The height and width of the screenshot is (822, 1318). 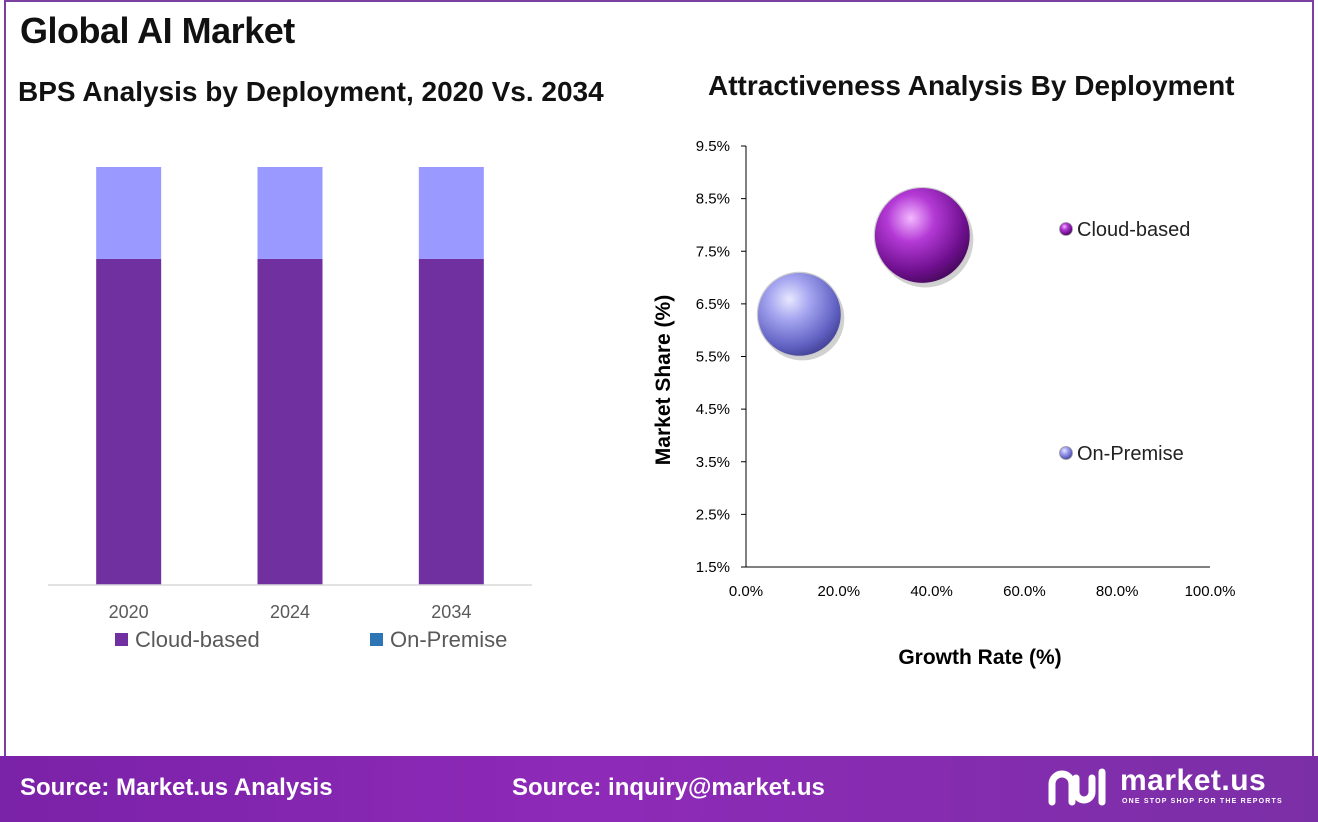 I want to click on market-us-logo-icon, so click(x=1077, y=787).